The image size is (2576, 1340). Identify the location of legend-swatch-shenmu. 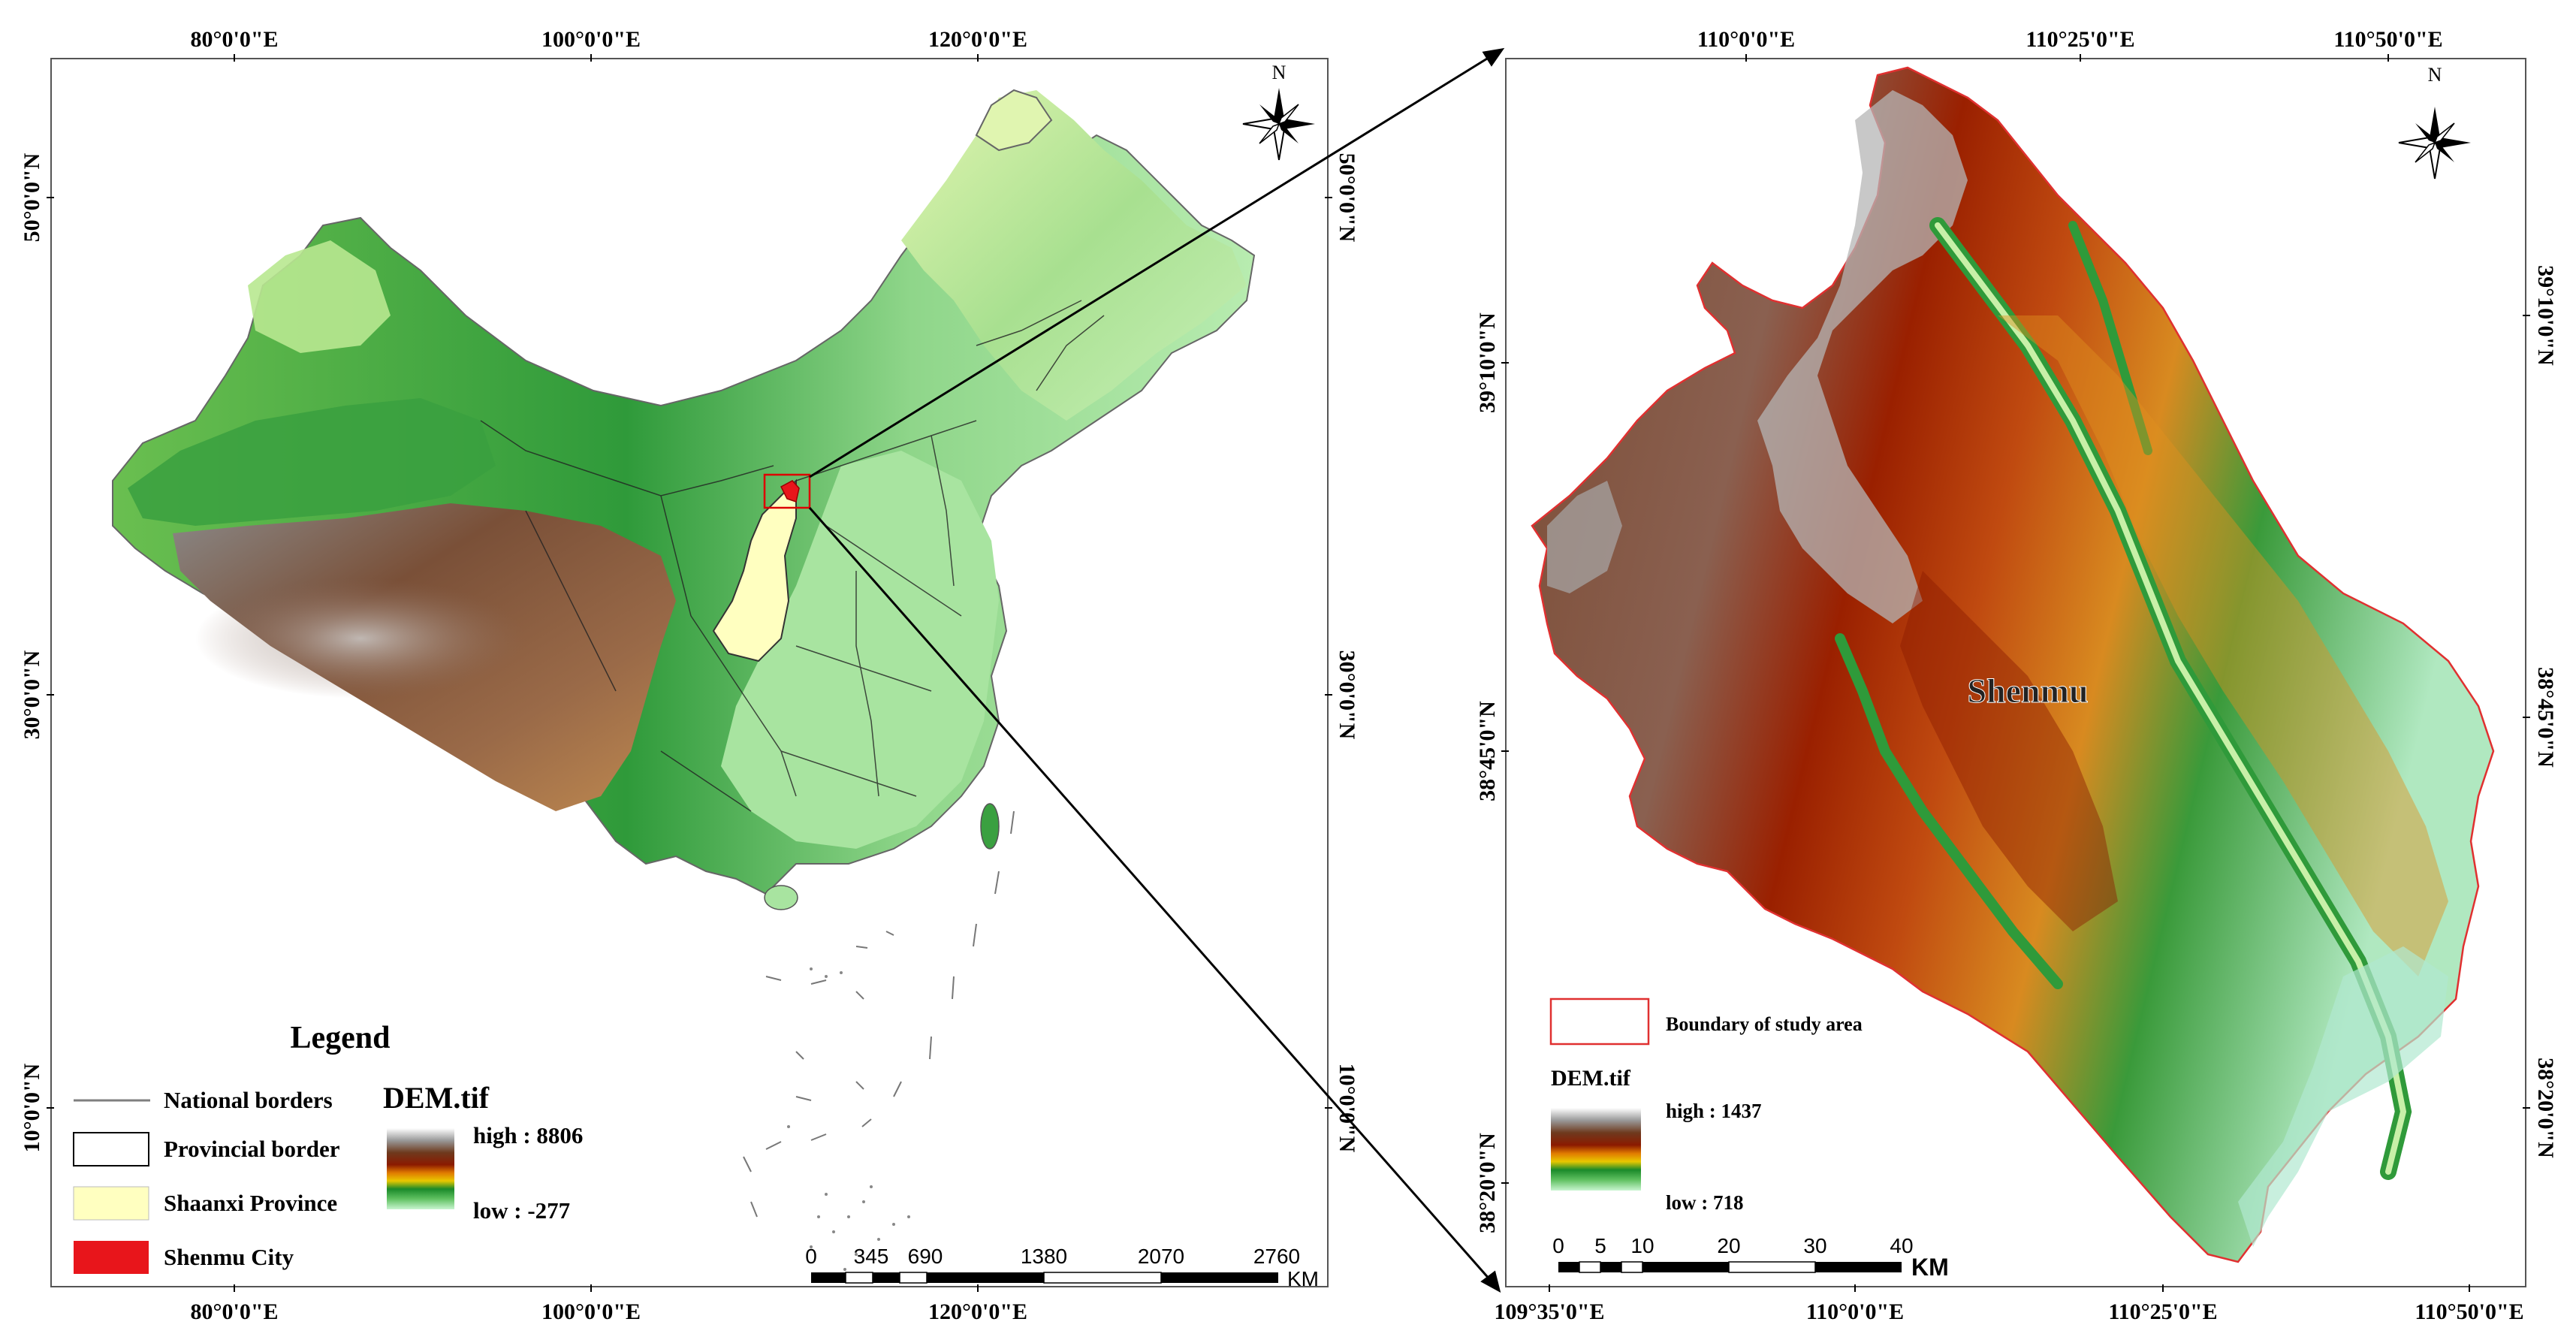
(111, 1257).